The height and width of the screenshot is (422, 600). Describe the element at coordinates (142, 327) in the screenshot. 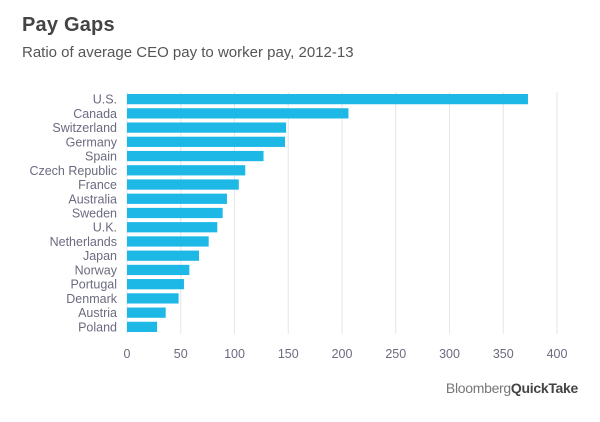

I see `bar-poland` at that location.